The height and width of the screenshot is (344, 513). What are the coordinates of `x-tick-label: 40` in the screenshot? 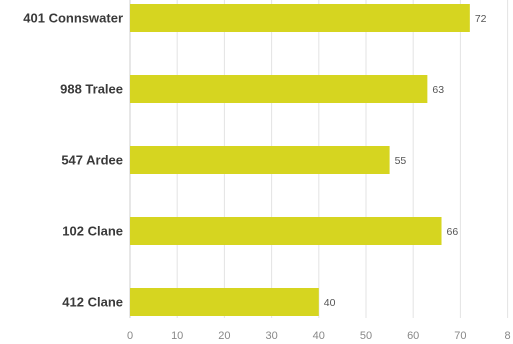 It's located at (319, 336).